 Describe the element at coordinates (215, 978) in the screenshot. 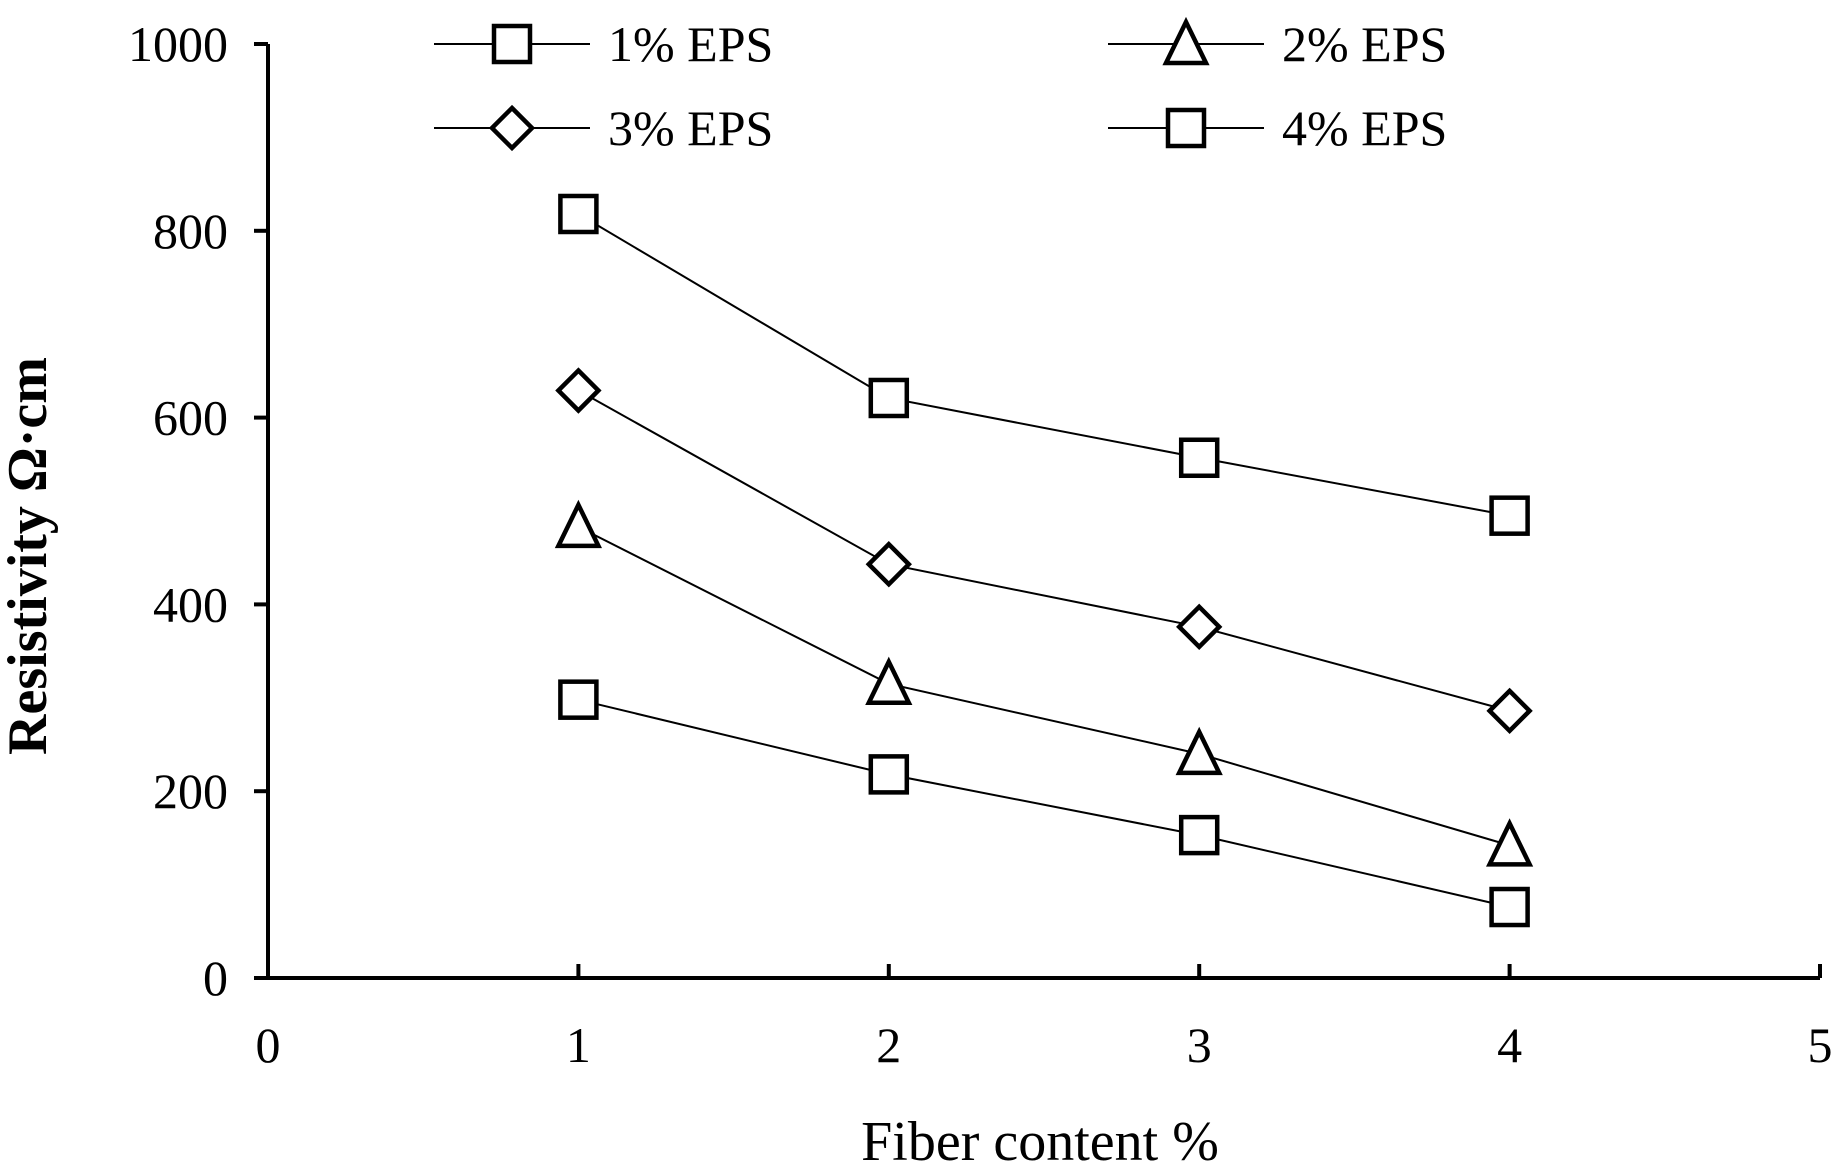

I see `y-tick-label: 0` at that location.